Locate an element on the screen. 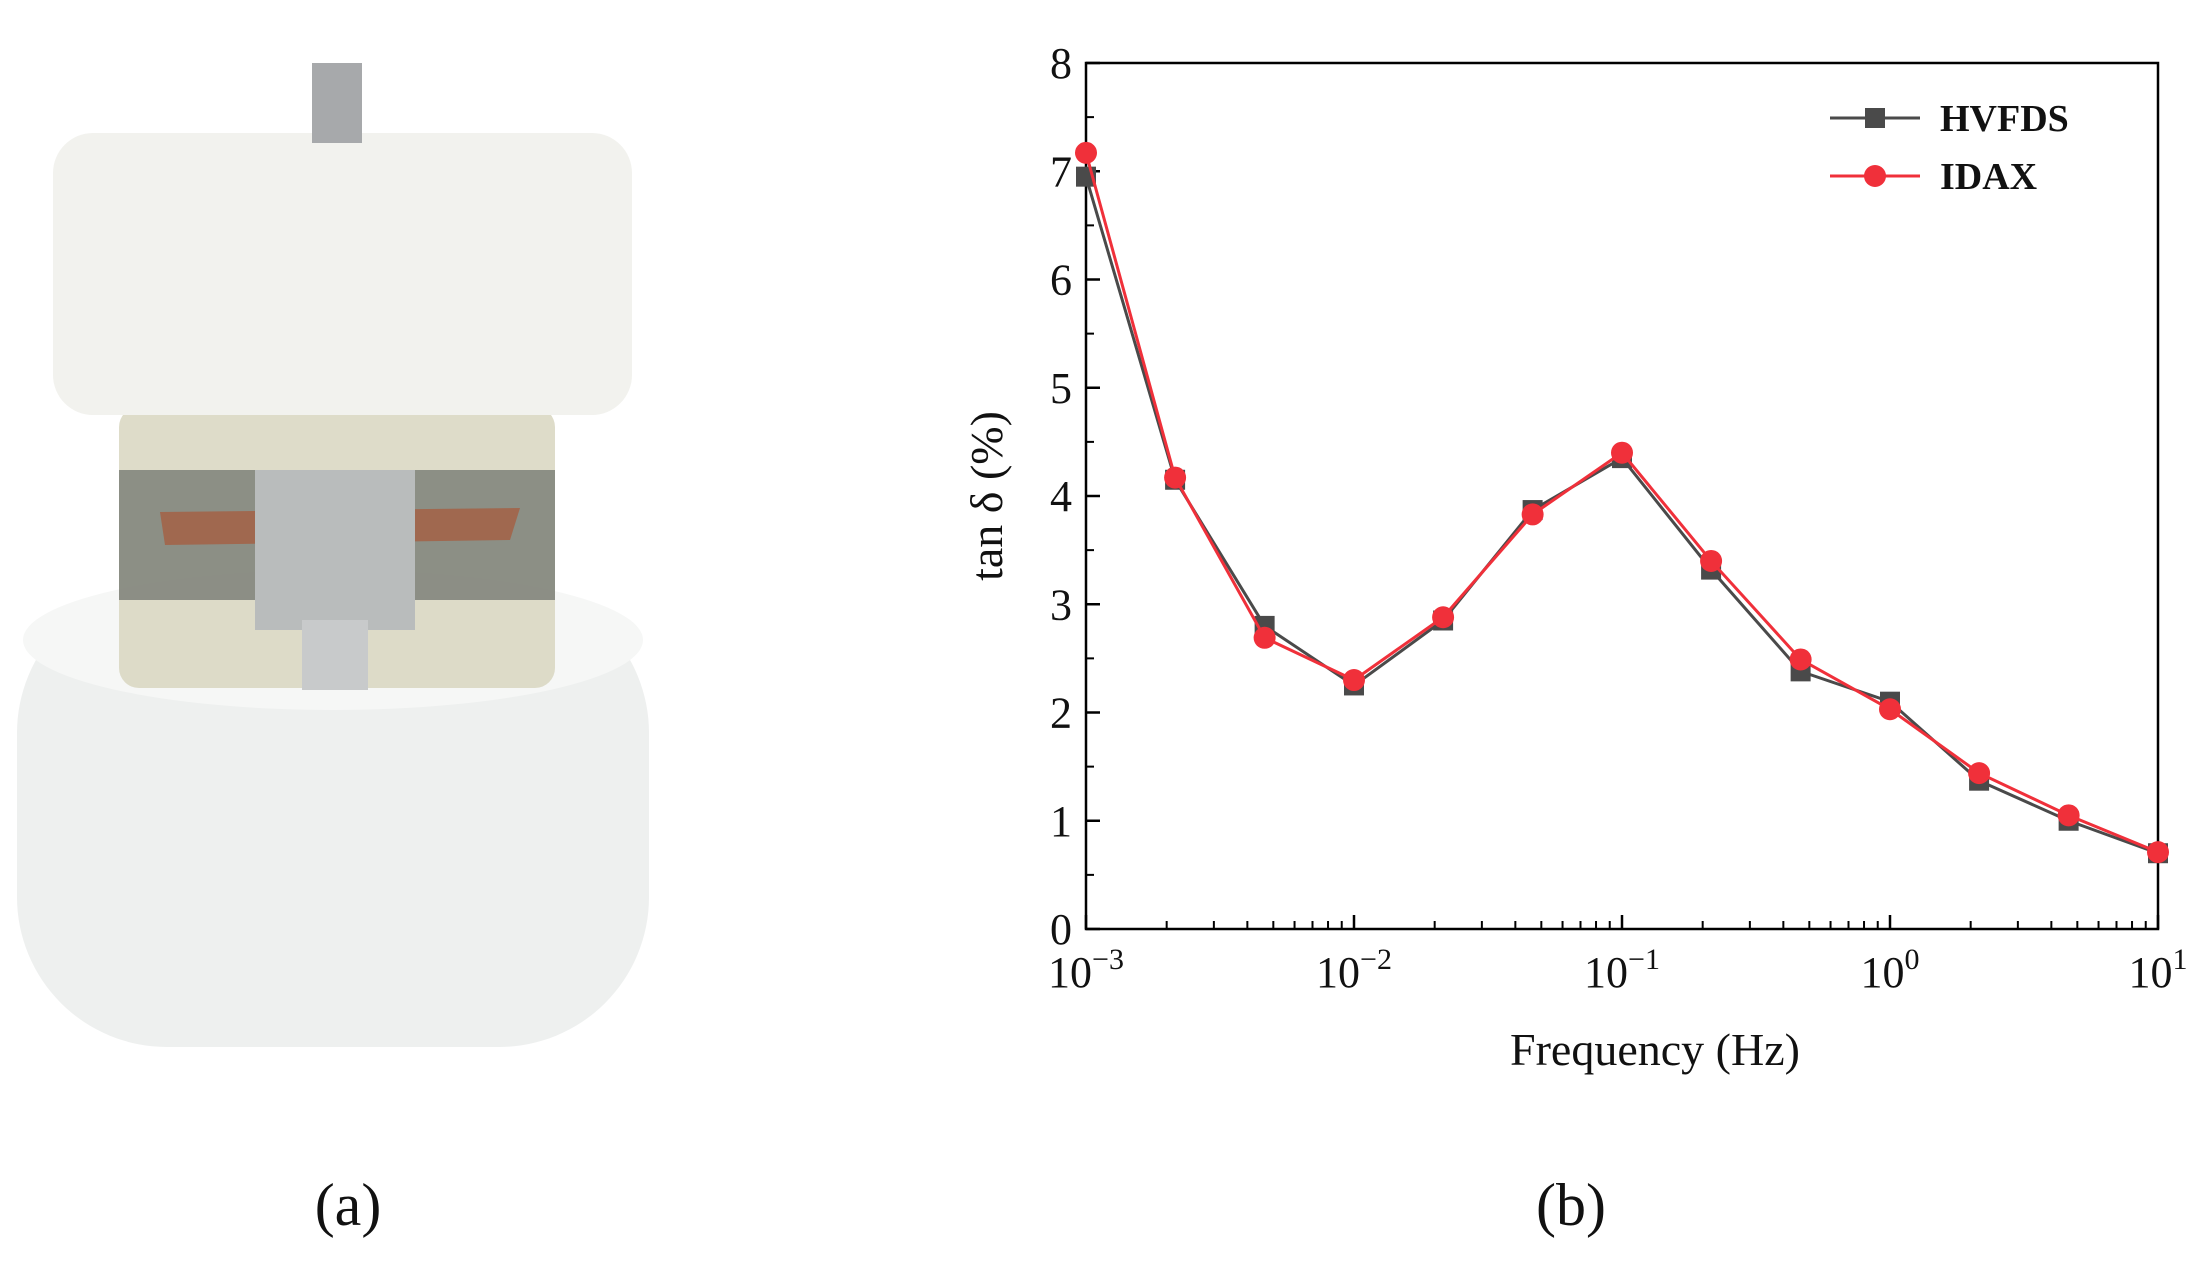 The width and height of the screenshot is (2203, 1266). y-tick-label: 5 is located at coordinates (1061, 388).